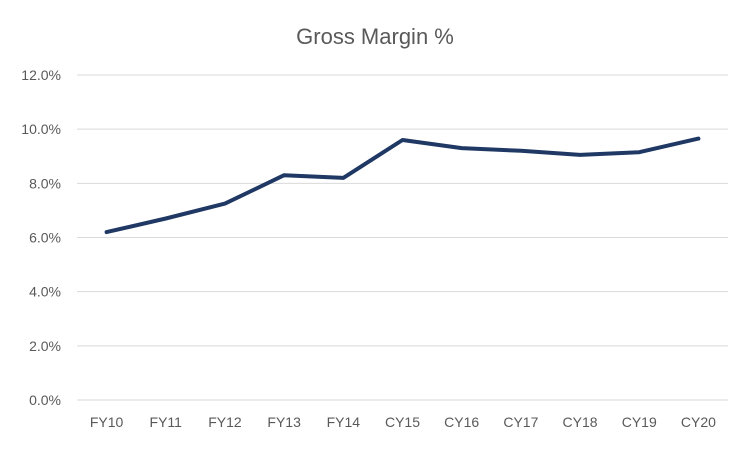 The height and width of the screenshot is (450, 750). I want to click on y-axis-tick-label: 4.0%, so click(45, 292).